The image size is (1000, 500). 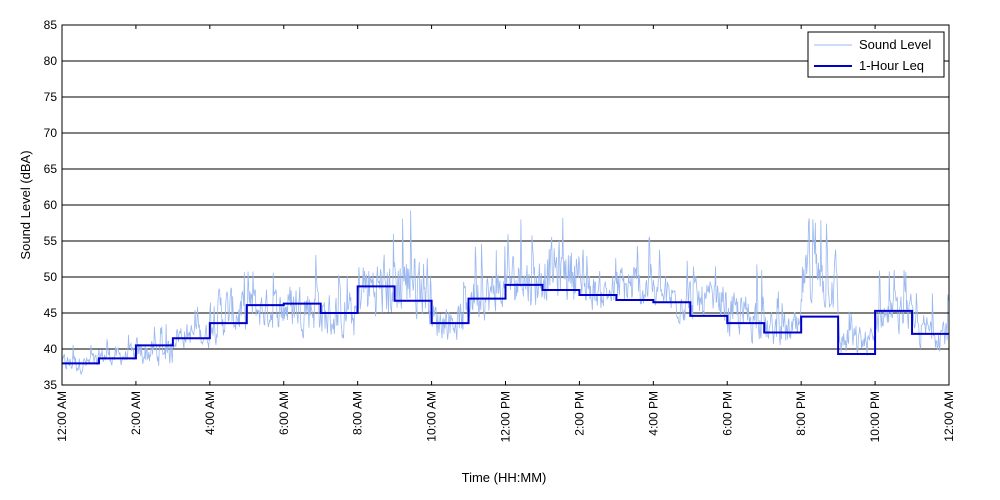 What do you see at coordinates (801, 413) in the screenshot?
I see `x-tick-label: 8:00 PM` at bounding box center [801, 413].